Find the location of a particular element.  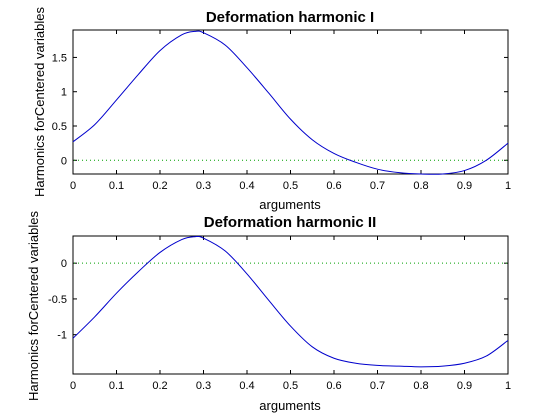

chart-title: Deformation harmonic II is located at coordinates (290, 222).